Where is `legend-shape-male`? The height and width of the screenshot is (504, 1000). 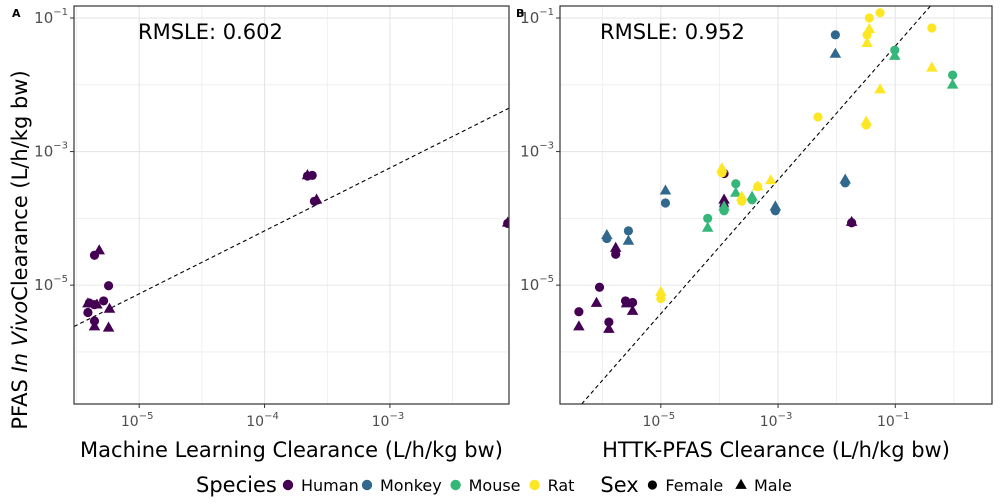 legend-shape-male is located at coordinates (741, 483).